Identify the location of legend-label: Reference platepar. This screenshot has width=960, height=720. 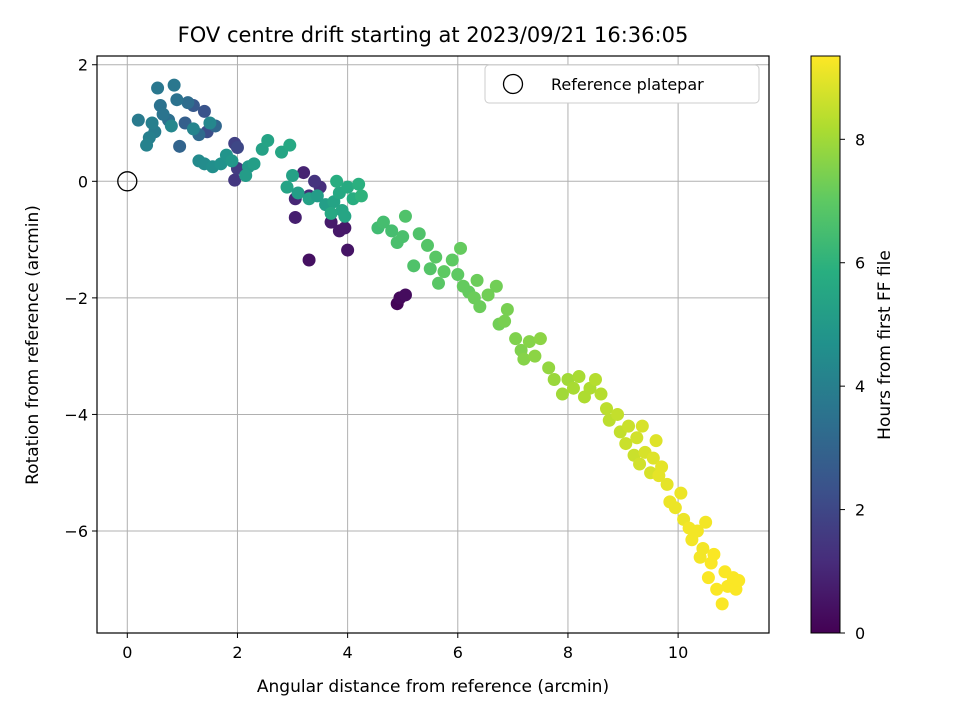
(627, 84).